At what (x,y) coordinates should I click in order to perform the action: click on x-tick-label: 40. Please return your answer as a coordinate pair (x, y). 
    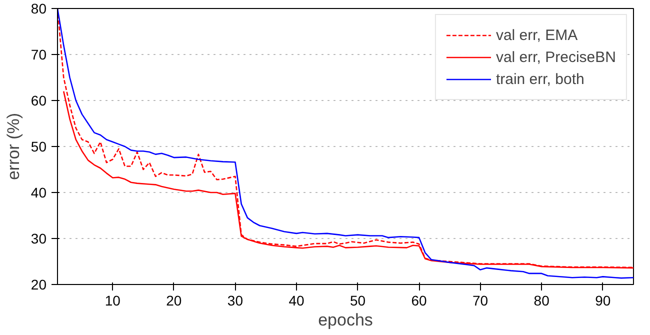
    Looking at the image, I should click on (296, 300).